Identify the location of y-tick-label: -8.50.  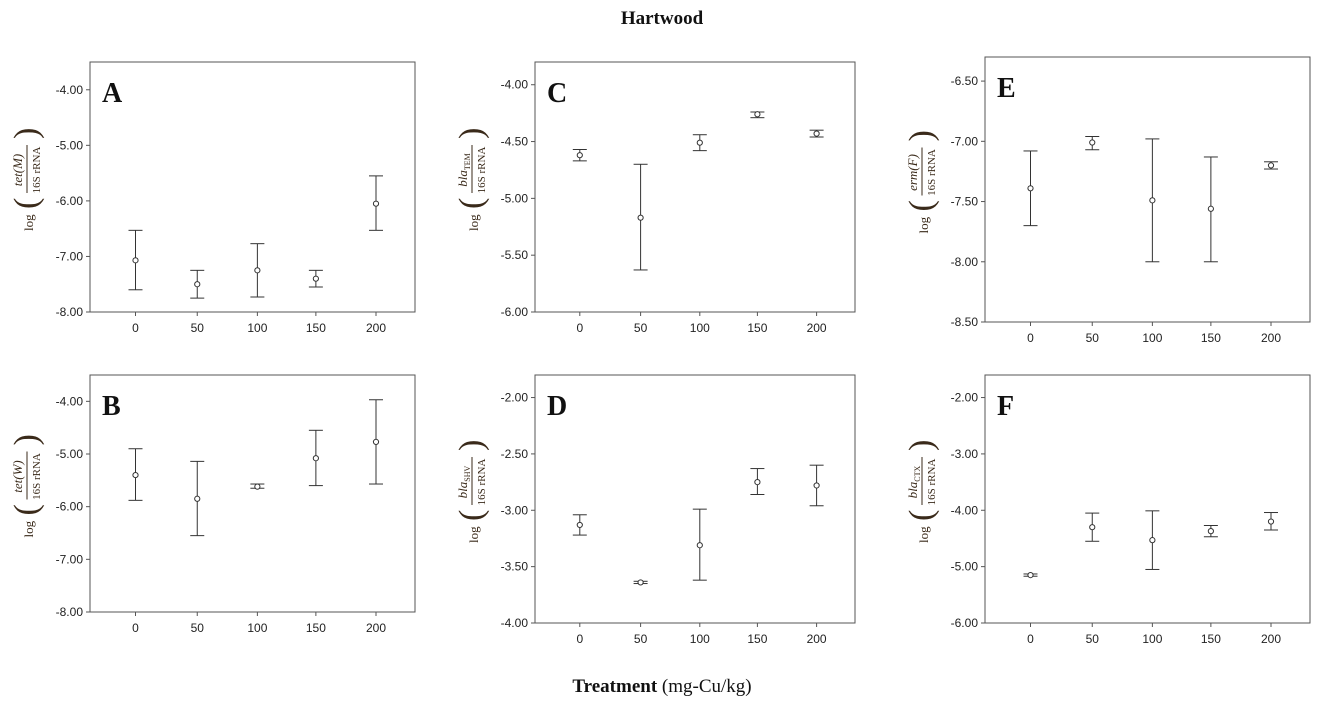
(965, 322).